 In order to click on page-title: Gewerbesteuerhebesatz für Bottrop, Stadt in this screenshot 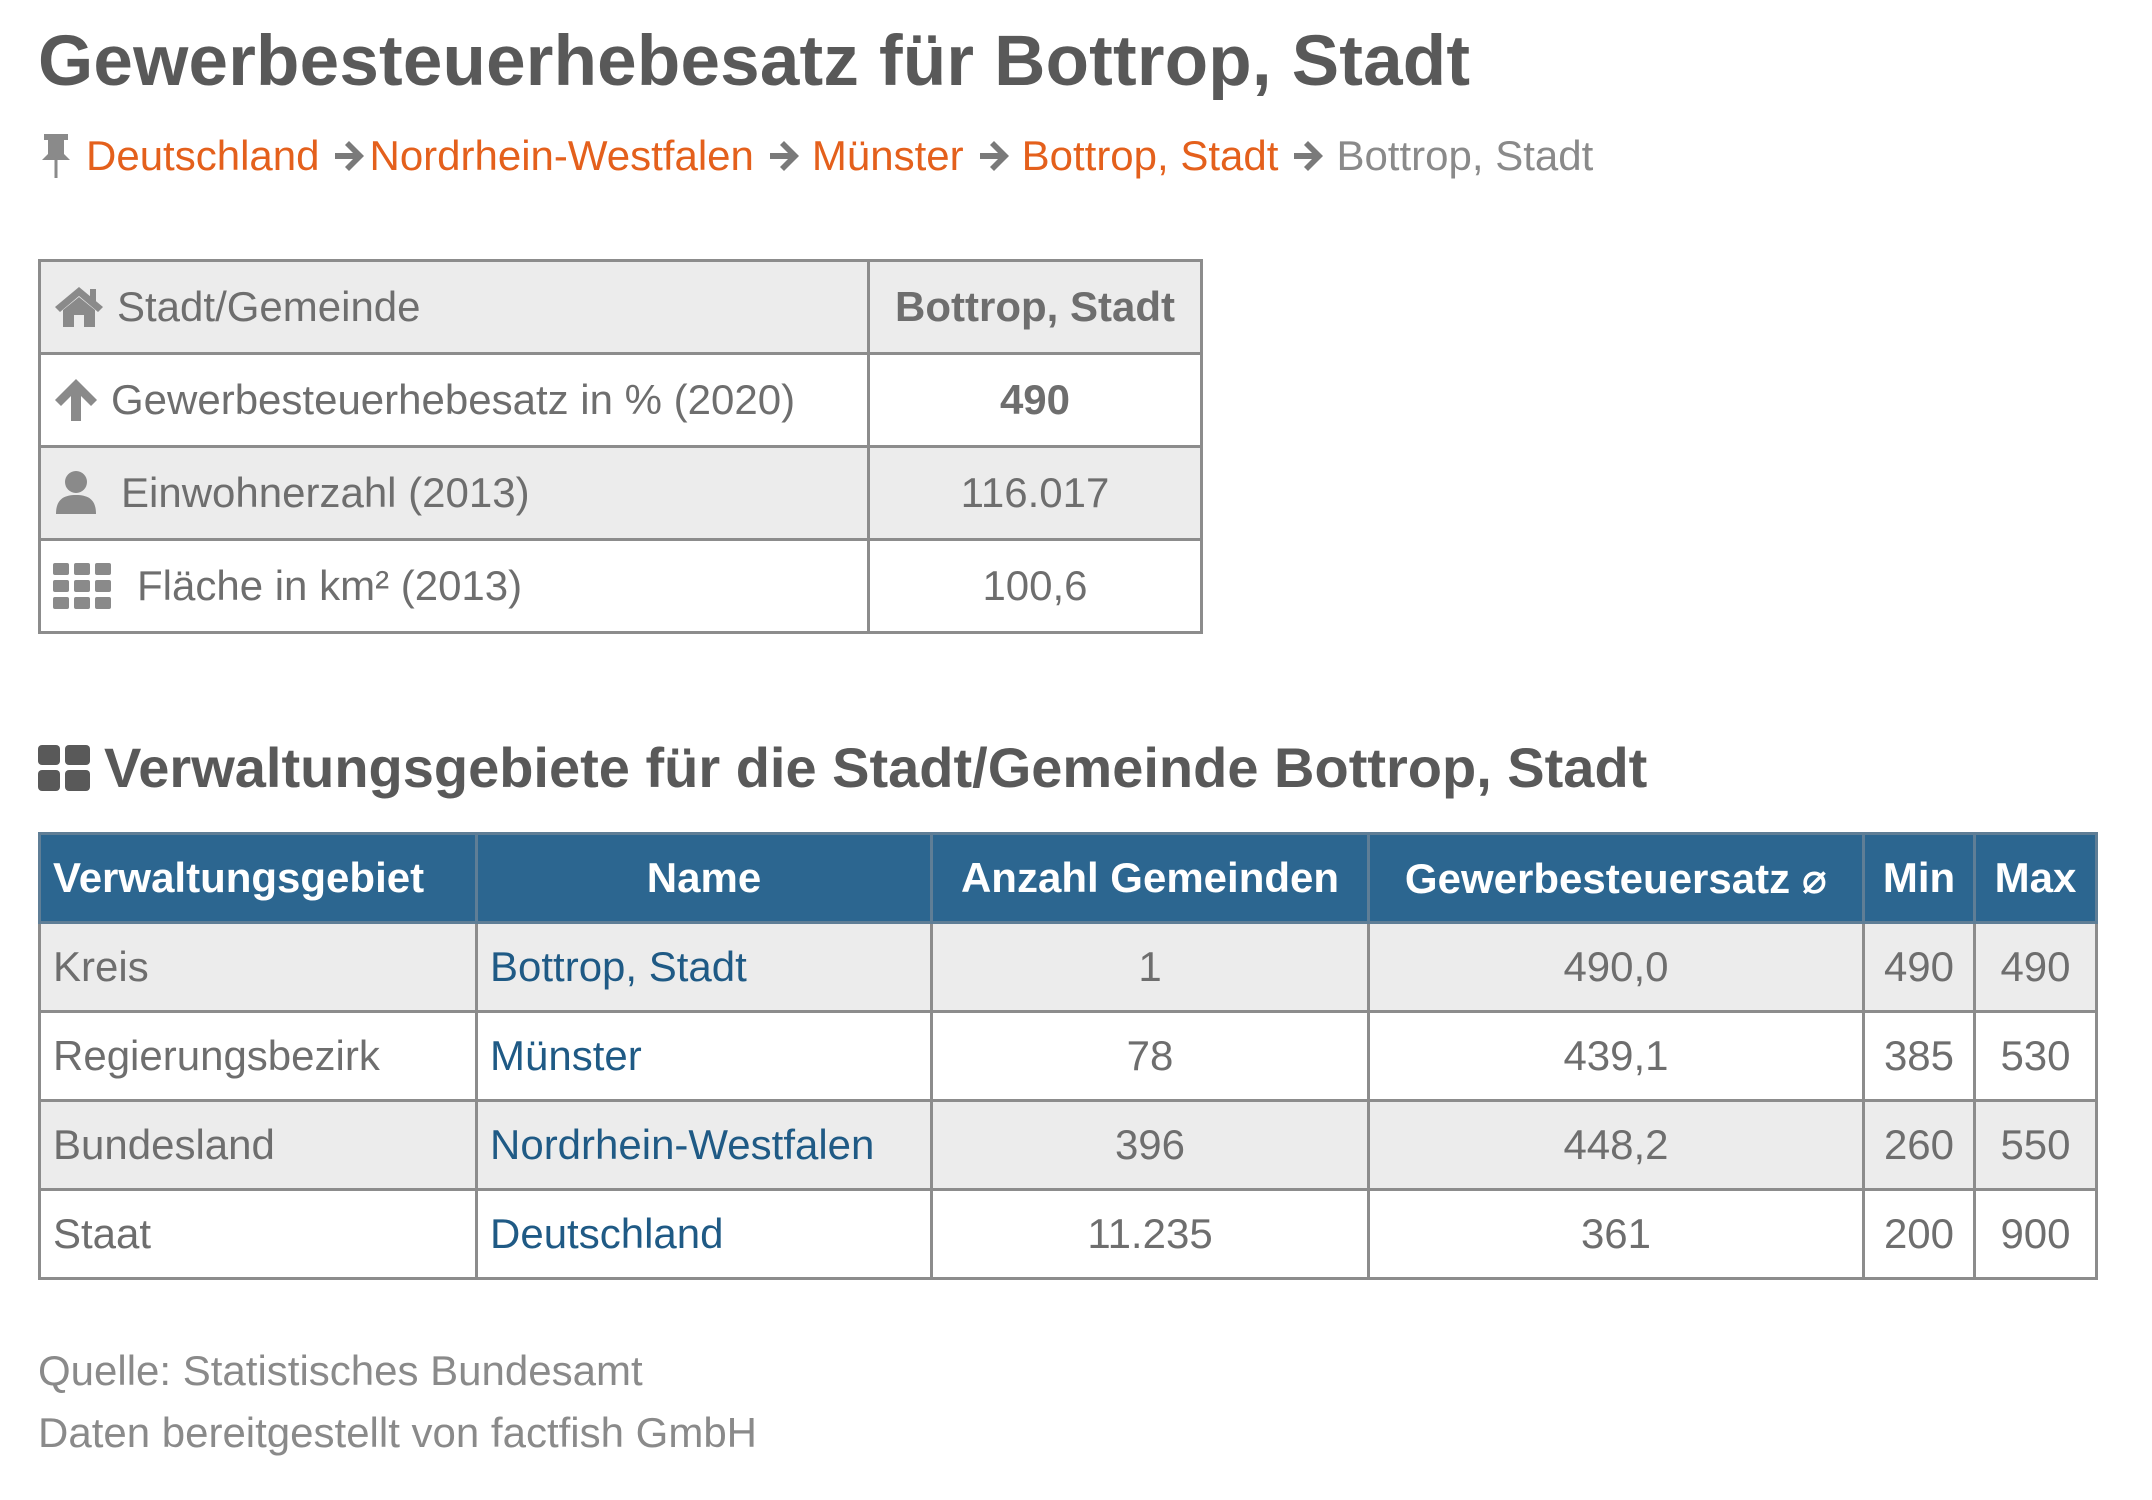, I will do `click(754, 61)`.